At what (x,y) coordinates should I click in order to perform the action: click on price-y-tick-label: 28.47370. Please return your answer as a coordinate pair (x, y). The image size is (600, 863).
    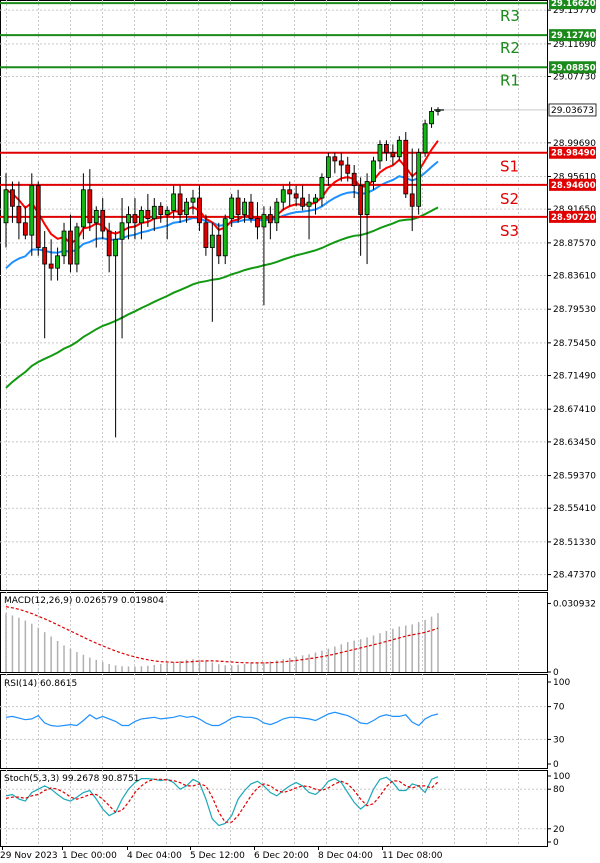
    Looking at the image, I should click on (574, 576).